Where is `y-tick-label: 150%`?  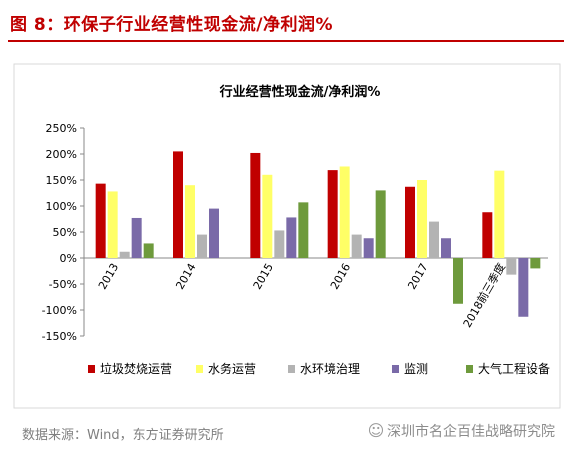 y-tick-label: 150% is located at coordinates (61, 180).